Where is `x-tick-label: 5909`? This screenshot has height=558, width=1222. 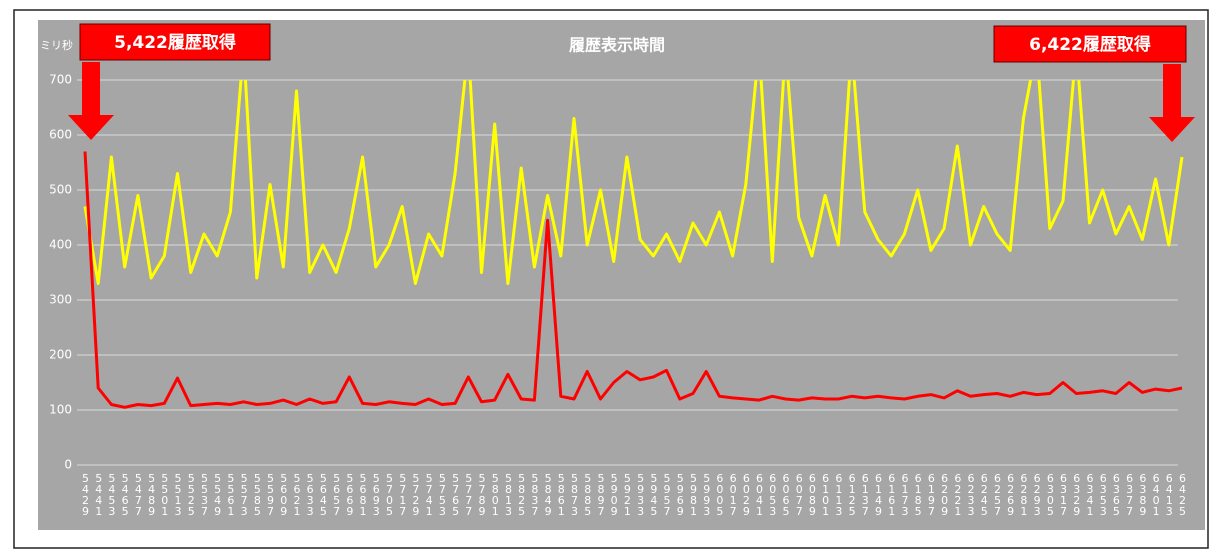
x-tick-label: 5909 is located at coordinates (614, 494).